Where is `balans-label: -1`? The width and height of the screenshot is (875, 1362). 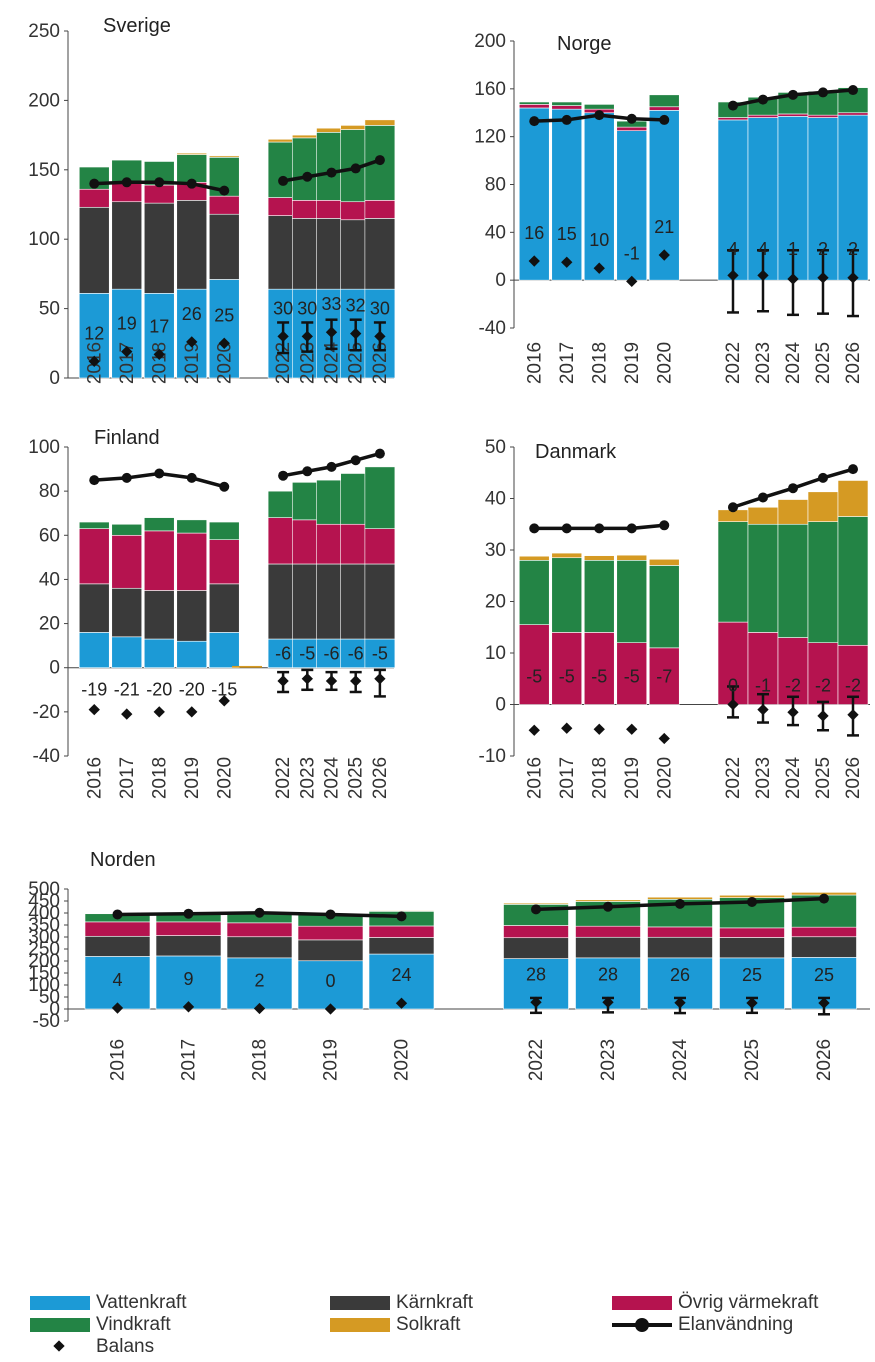
balans-label: -1 is located at coordinates (763, 686).